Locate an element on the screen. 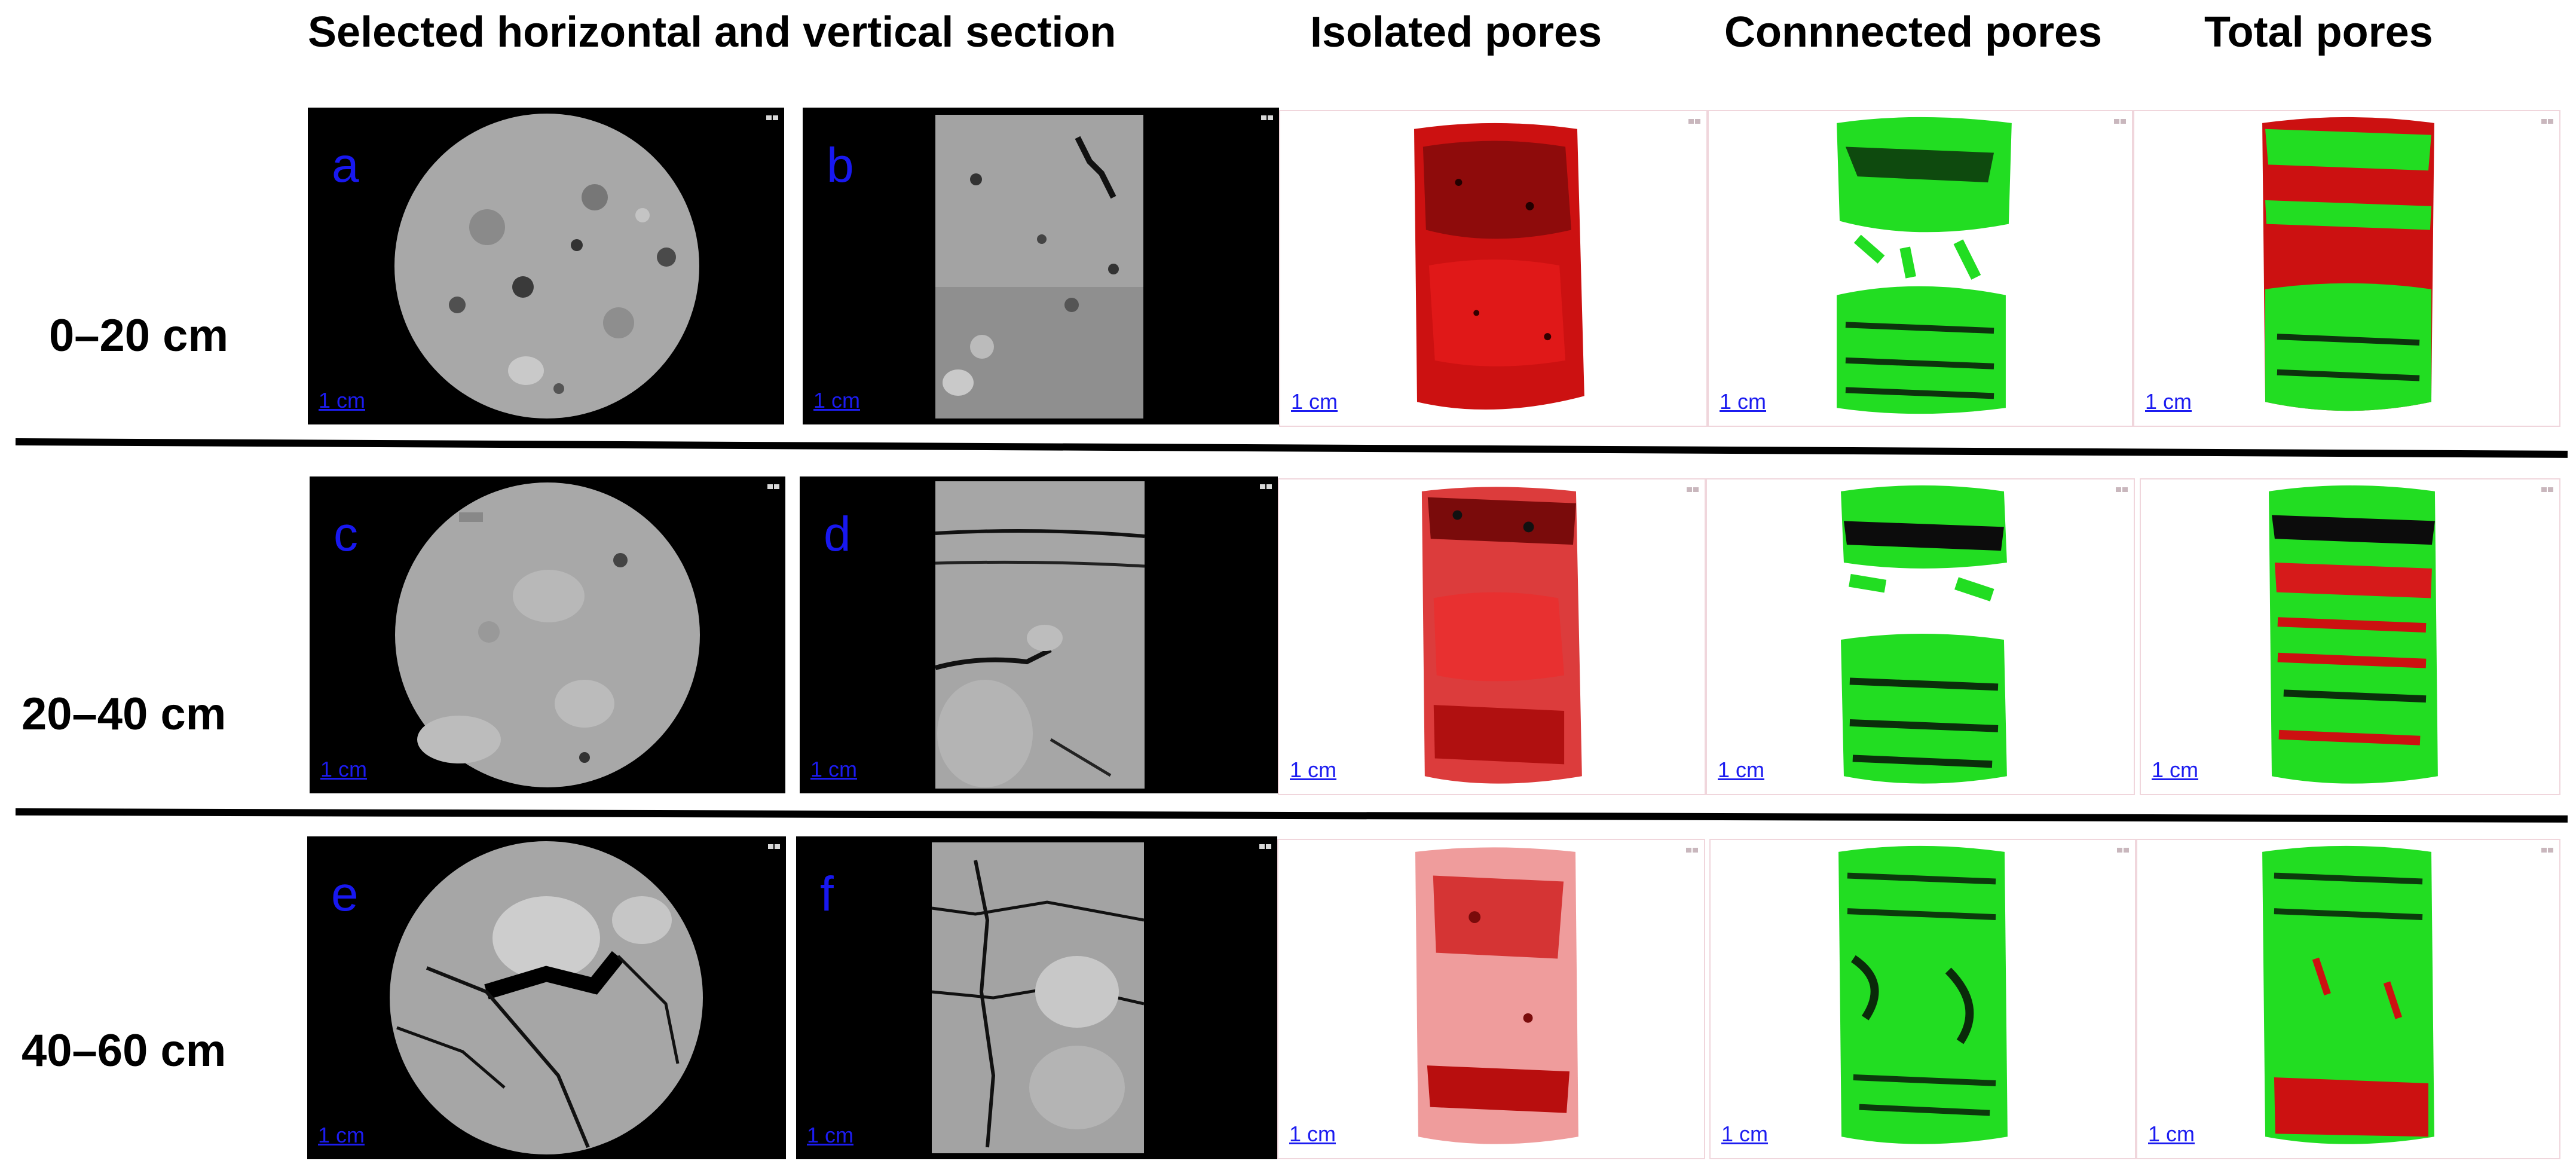 Image resolution: width=2576 pixels, height=1170 pixels. panel-label-c: c is located at coordinates (346, 534).